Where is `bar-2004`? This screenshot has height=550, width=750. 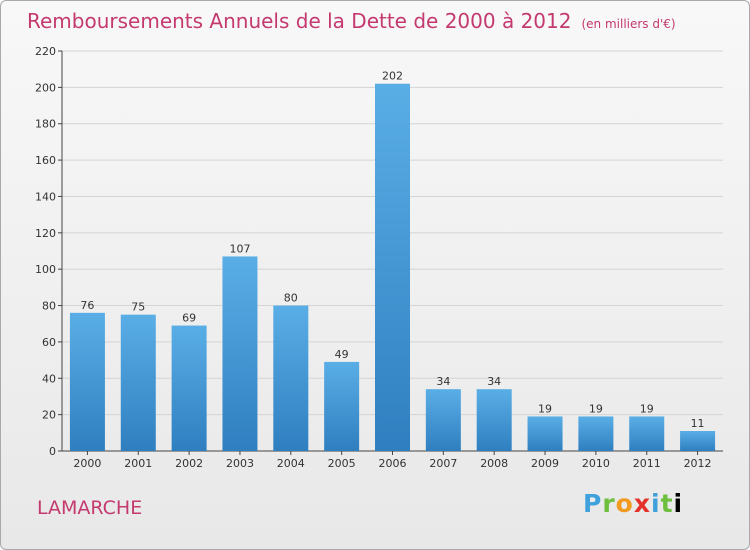 bar-2004 is located at coordinates (291, 378).